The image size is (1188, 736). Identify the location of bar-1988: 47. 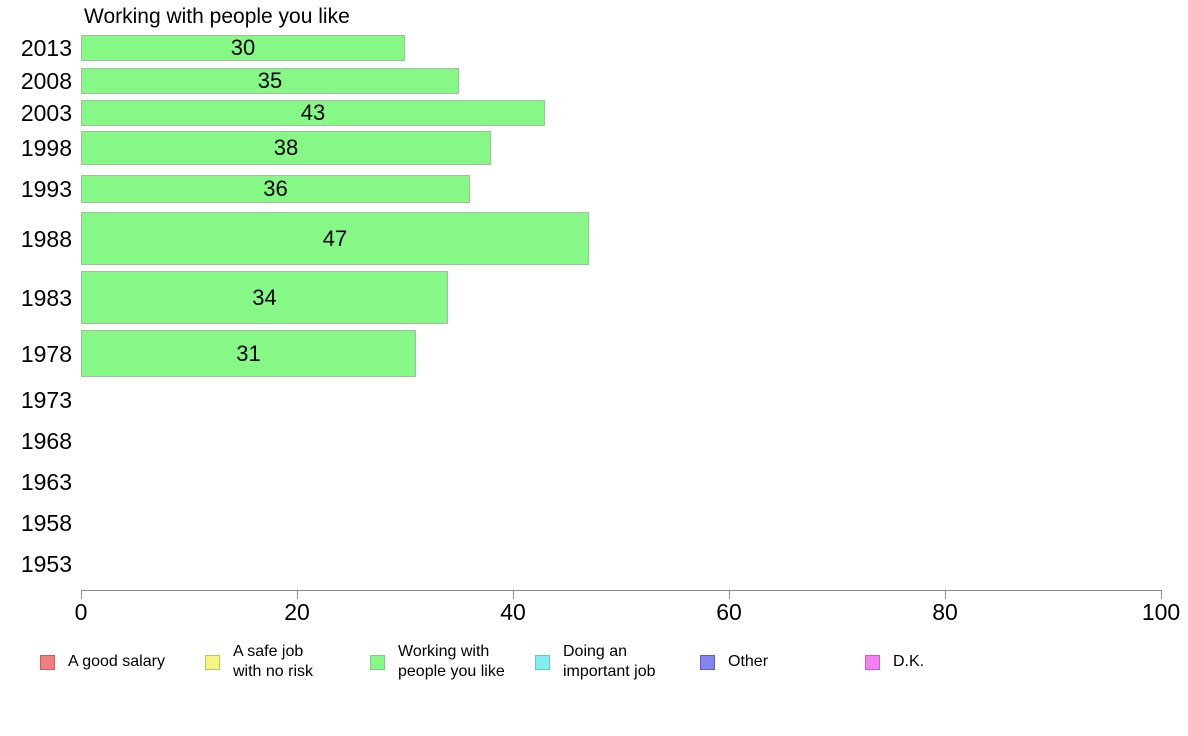
(335, 238).